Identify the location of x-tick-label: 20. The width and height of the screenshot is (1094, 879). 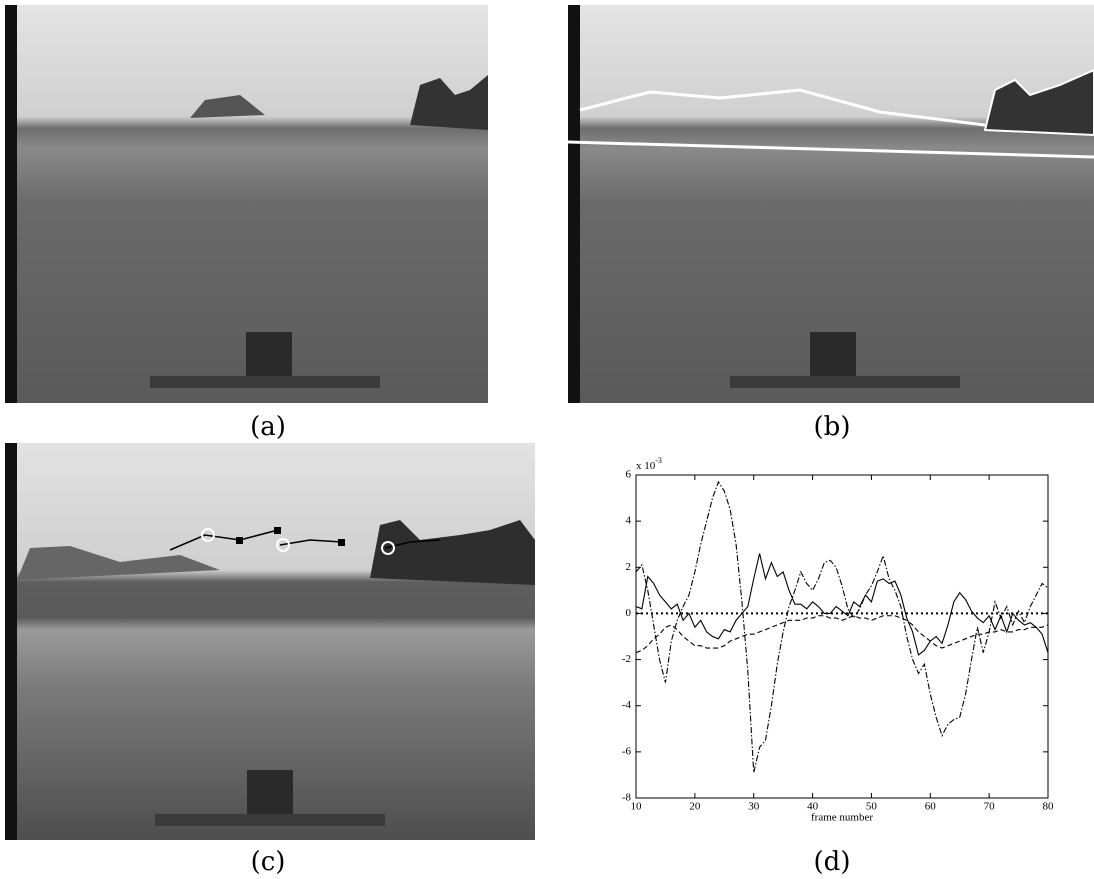
(695, 807).